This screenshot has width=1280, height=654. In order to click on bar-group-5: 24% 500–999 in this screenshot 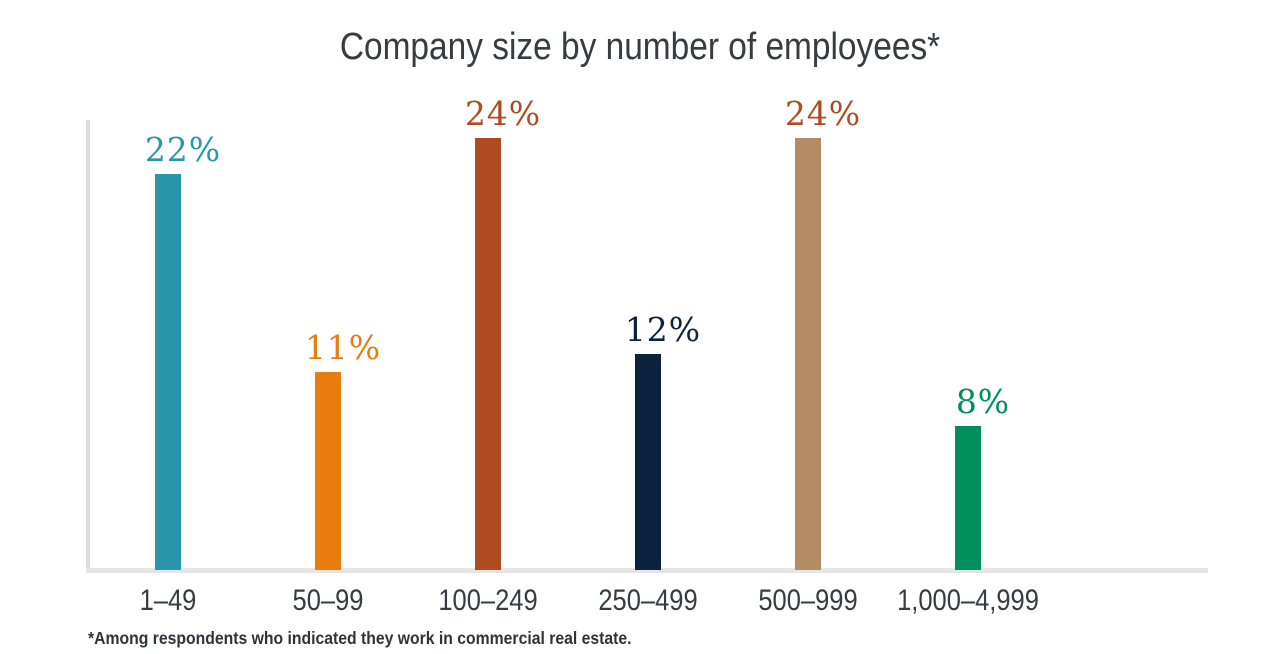, I will do `click(808, 355)`.